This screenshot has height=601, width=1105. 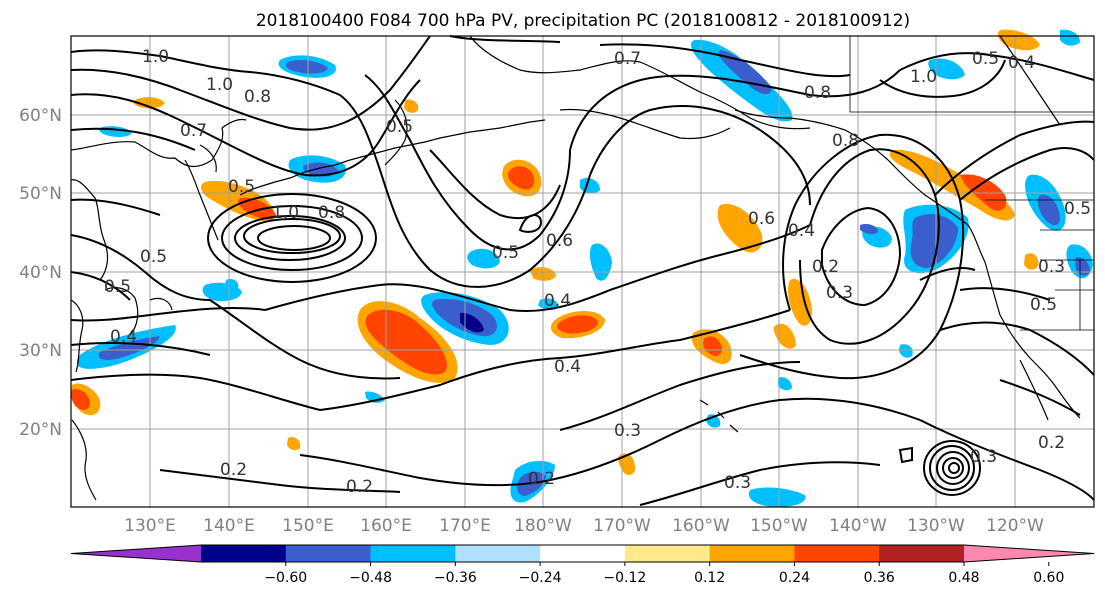 What do you see at coordinates (40, 194) in the screenshot?
I see `lat-label: 50°N` at bounding box center [40, 194].